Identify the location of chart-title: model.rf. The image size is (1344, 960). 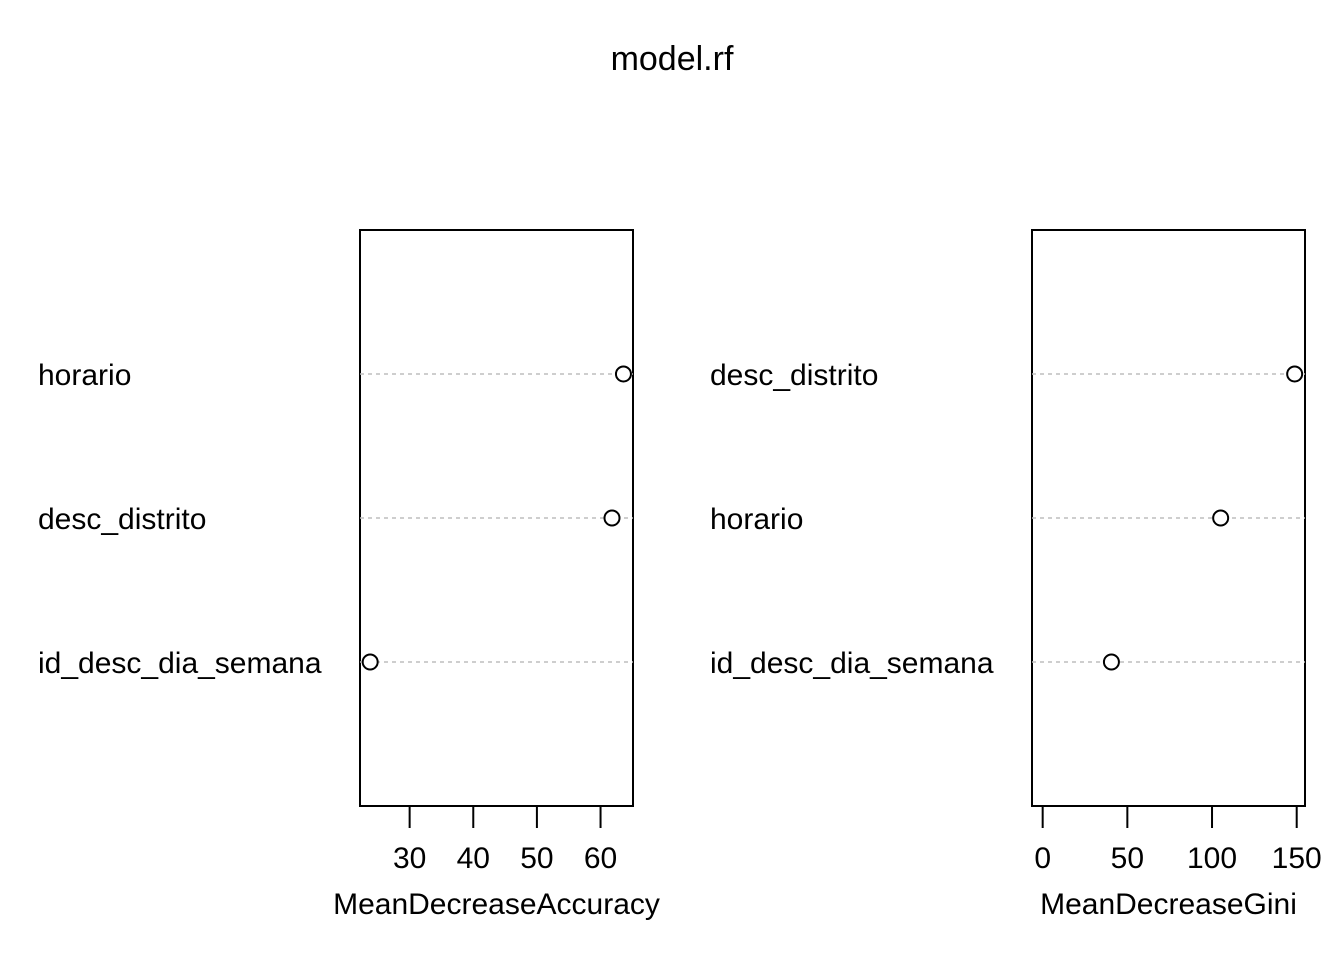
(672, 59).